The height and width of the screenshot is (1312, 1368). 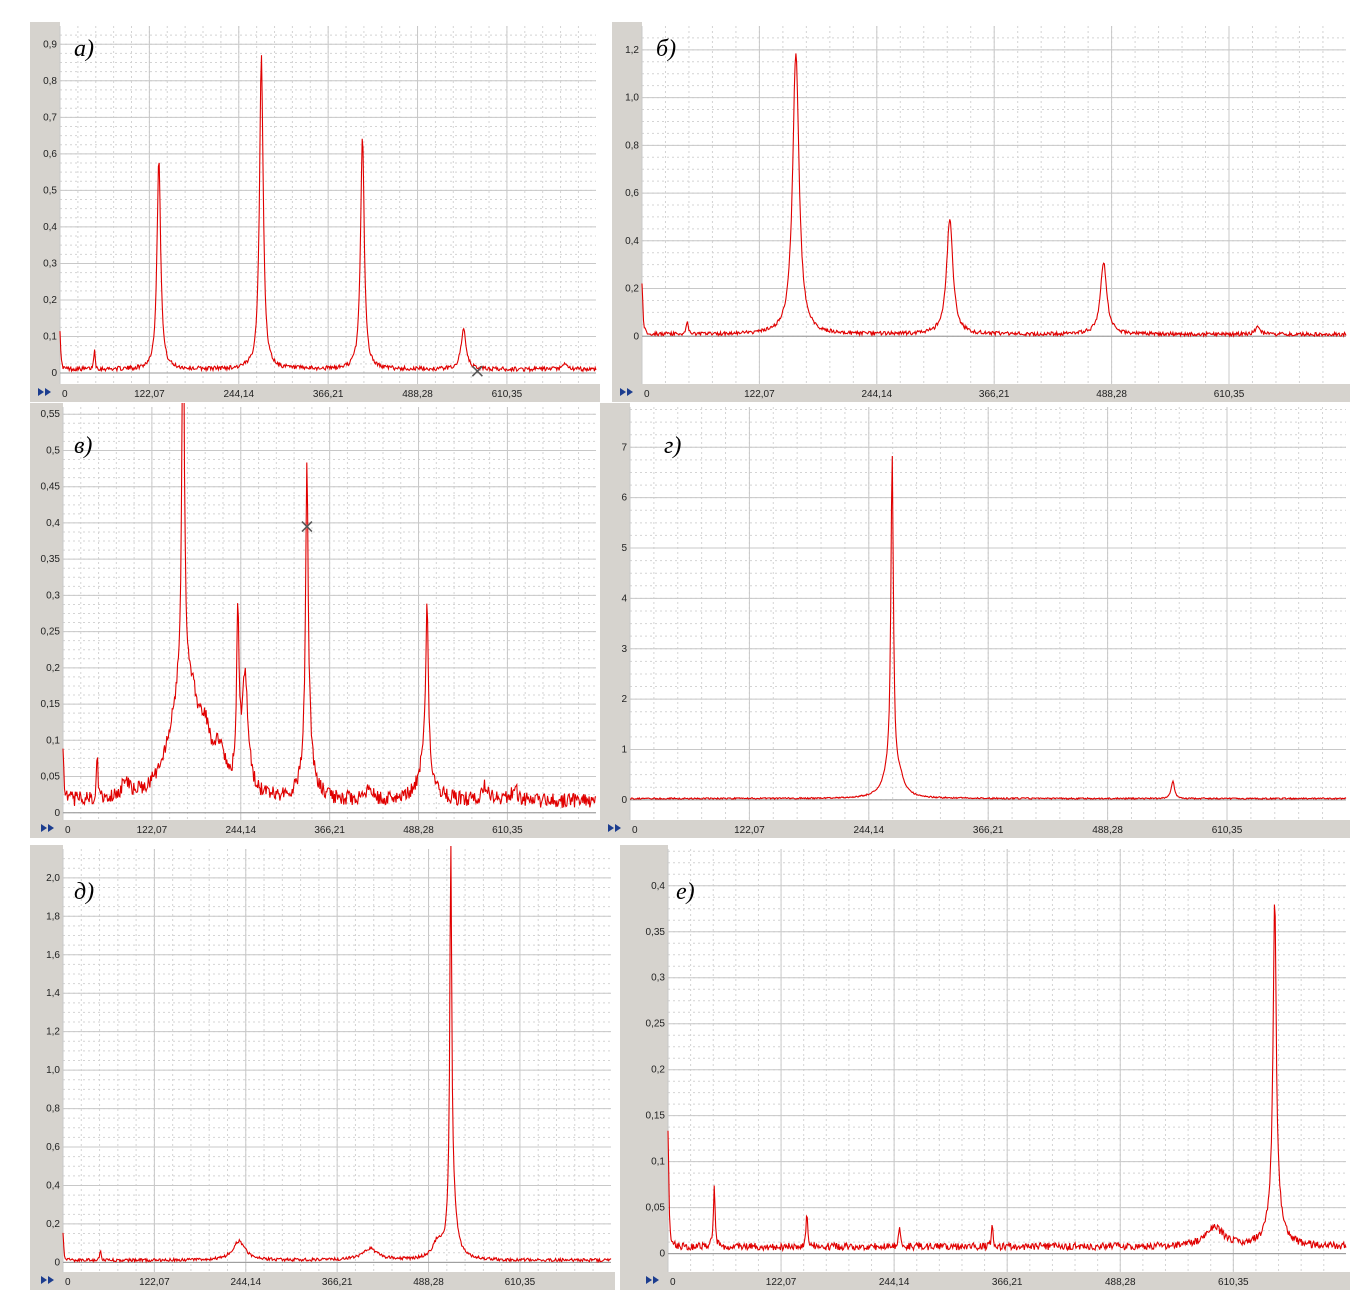 I want to click on y-tick-label: 2,0, so click(x=53, y=878).